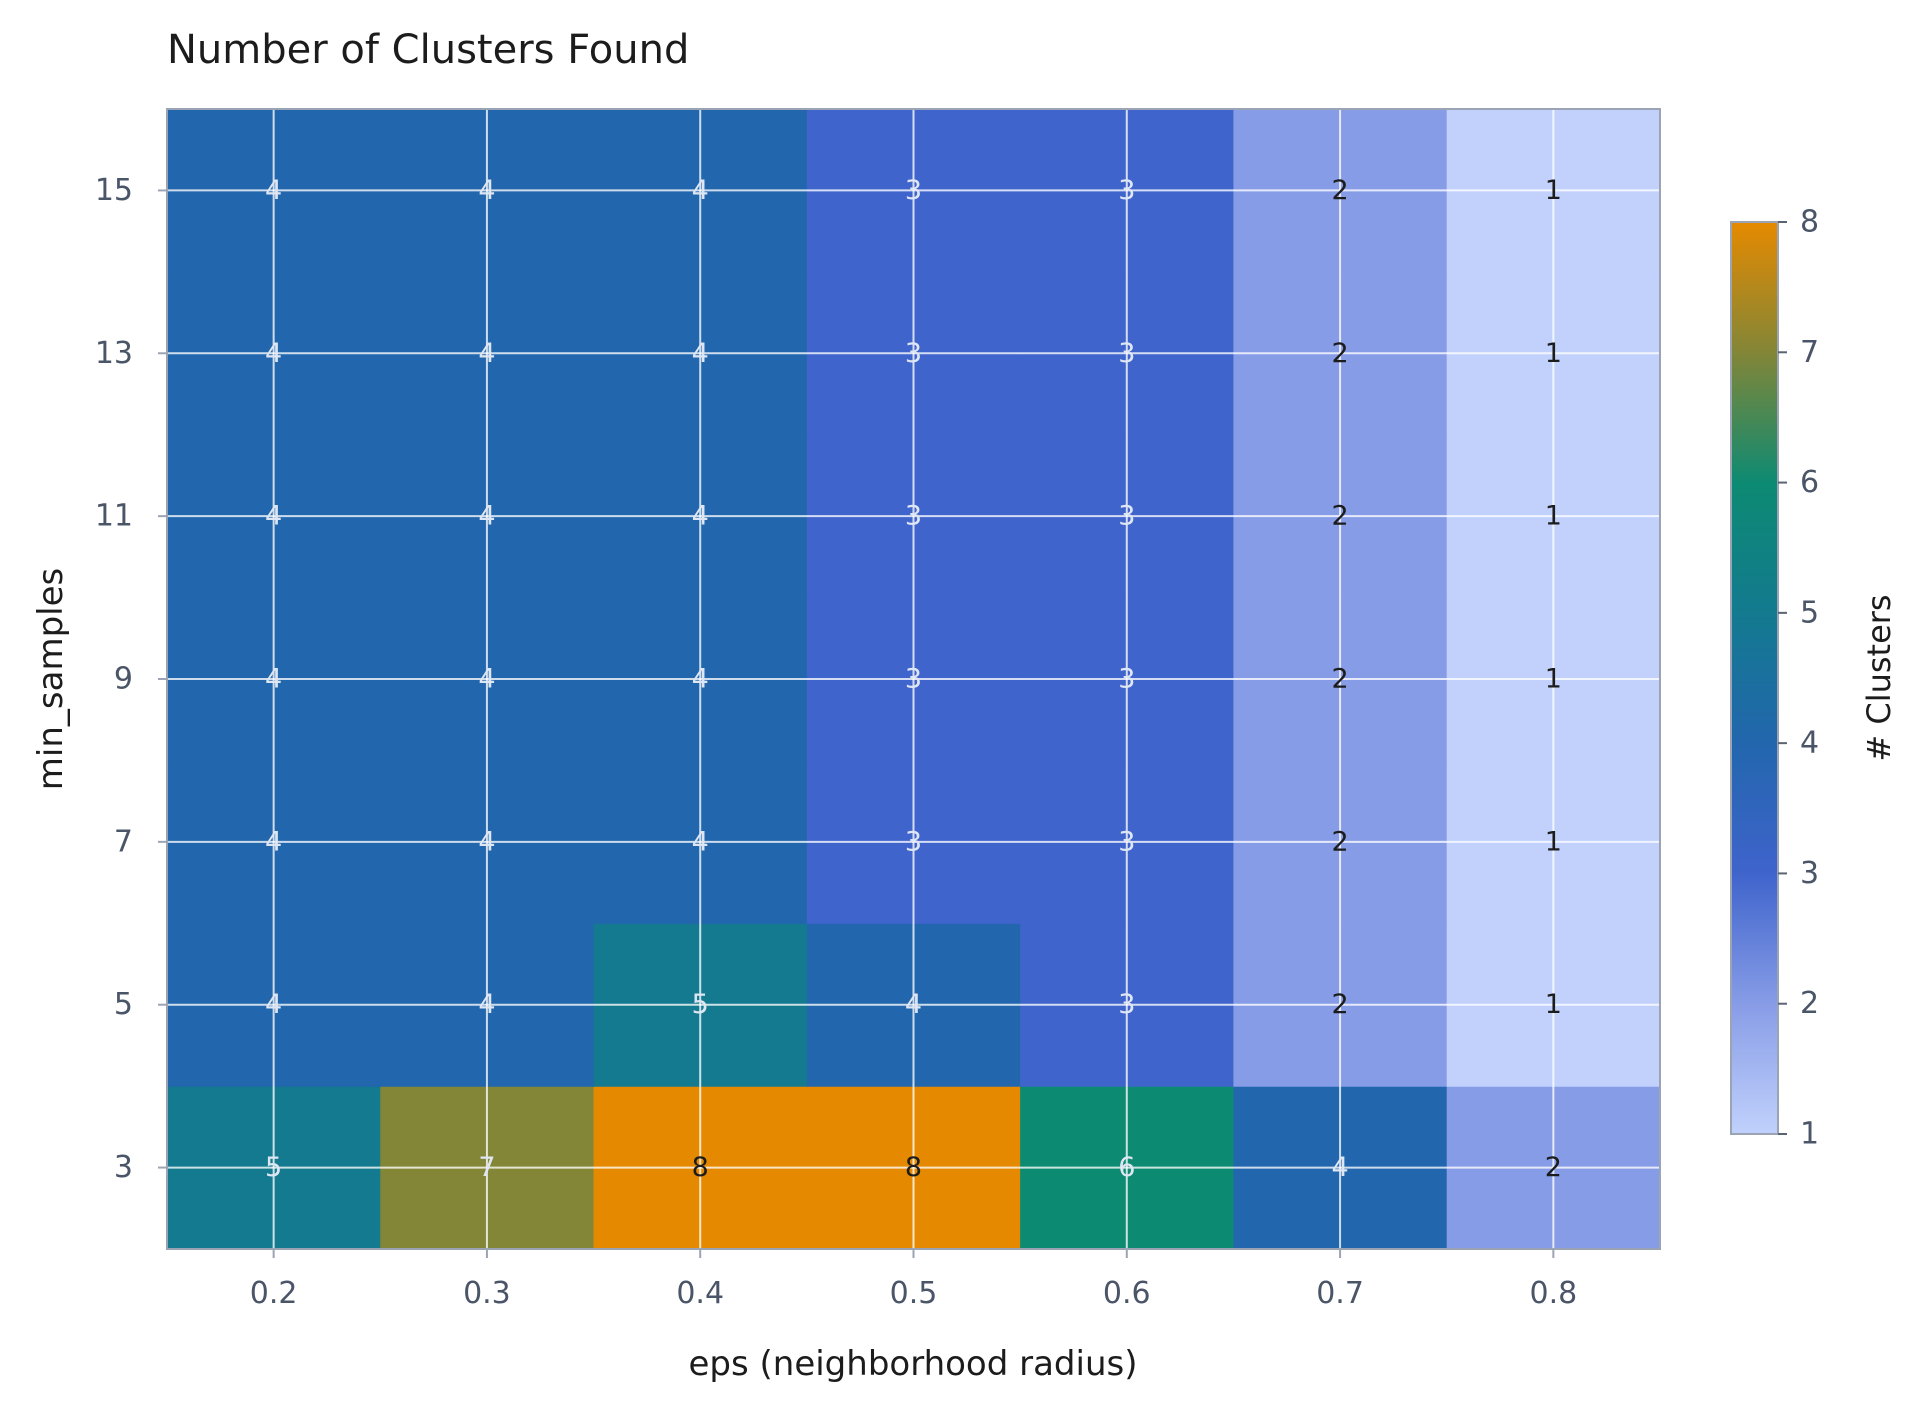 This screenshot has height=1410, width=1920. Describe the element at coordinates (1809, 352) in the screenshot. I see `colorbar-tick-label: 7` at that location.